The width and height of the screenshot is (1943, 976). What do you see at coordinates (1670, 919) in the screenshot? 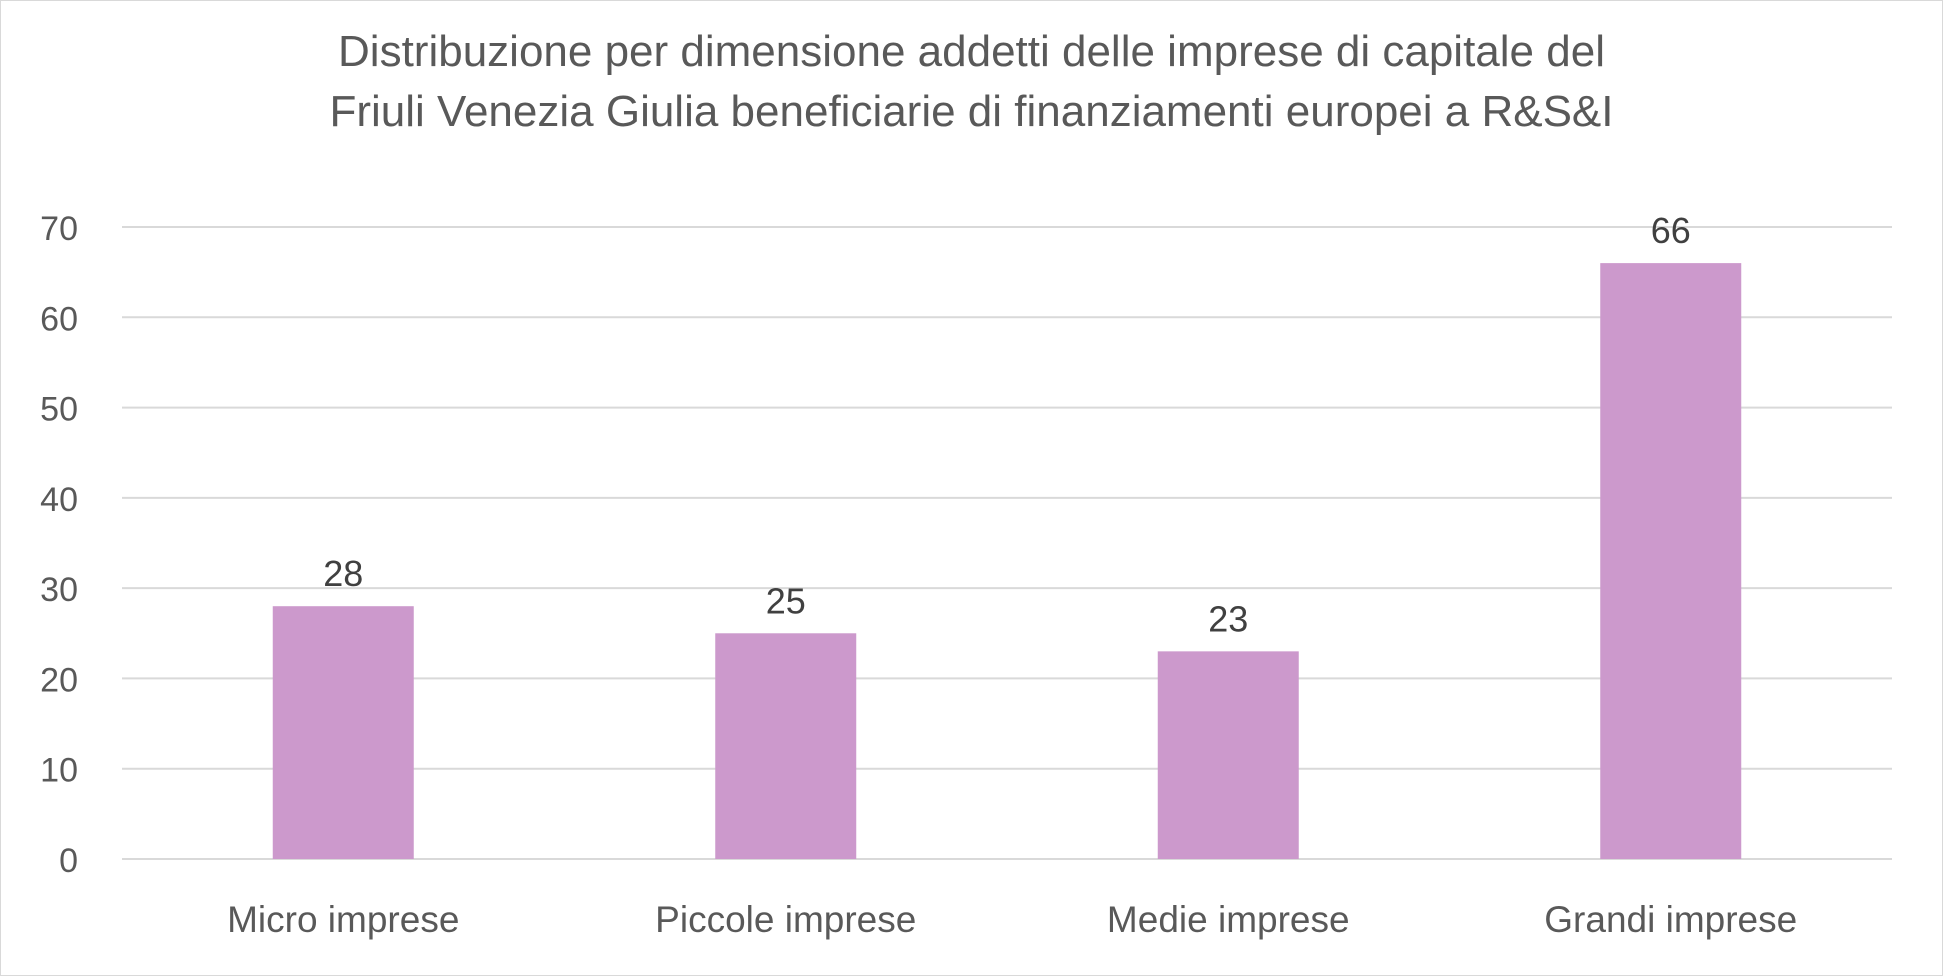
I see `category-label: Grandi imprese` at bounding box center [1670, 919].